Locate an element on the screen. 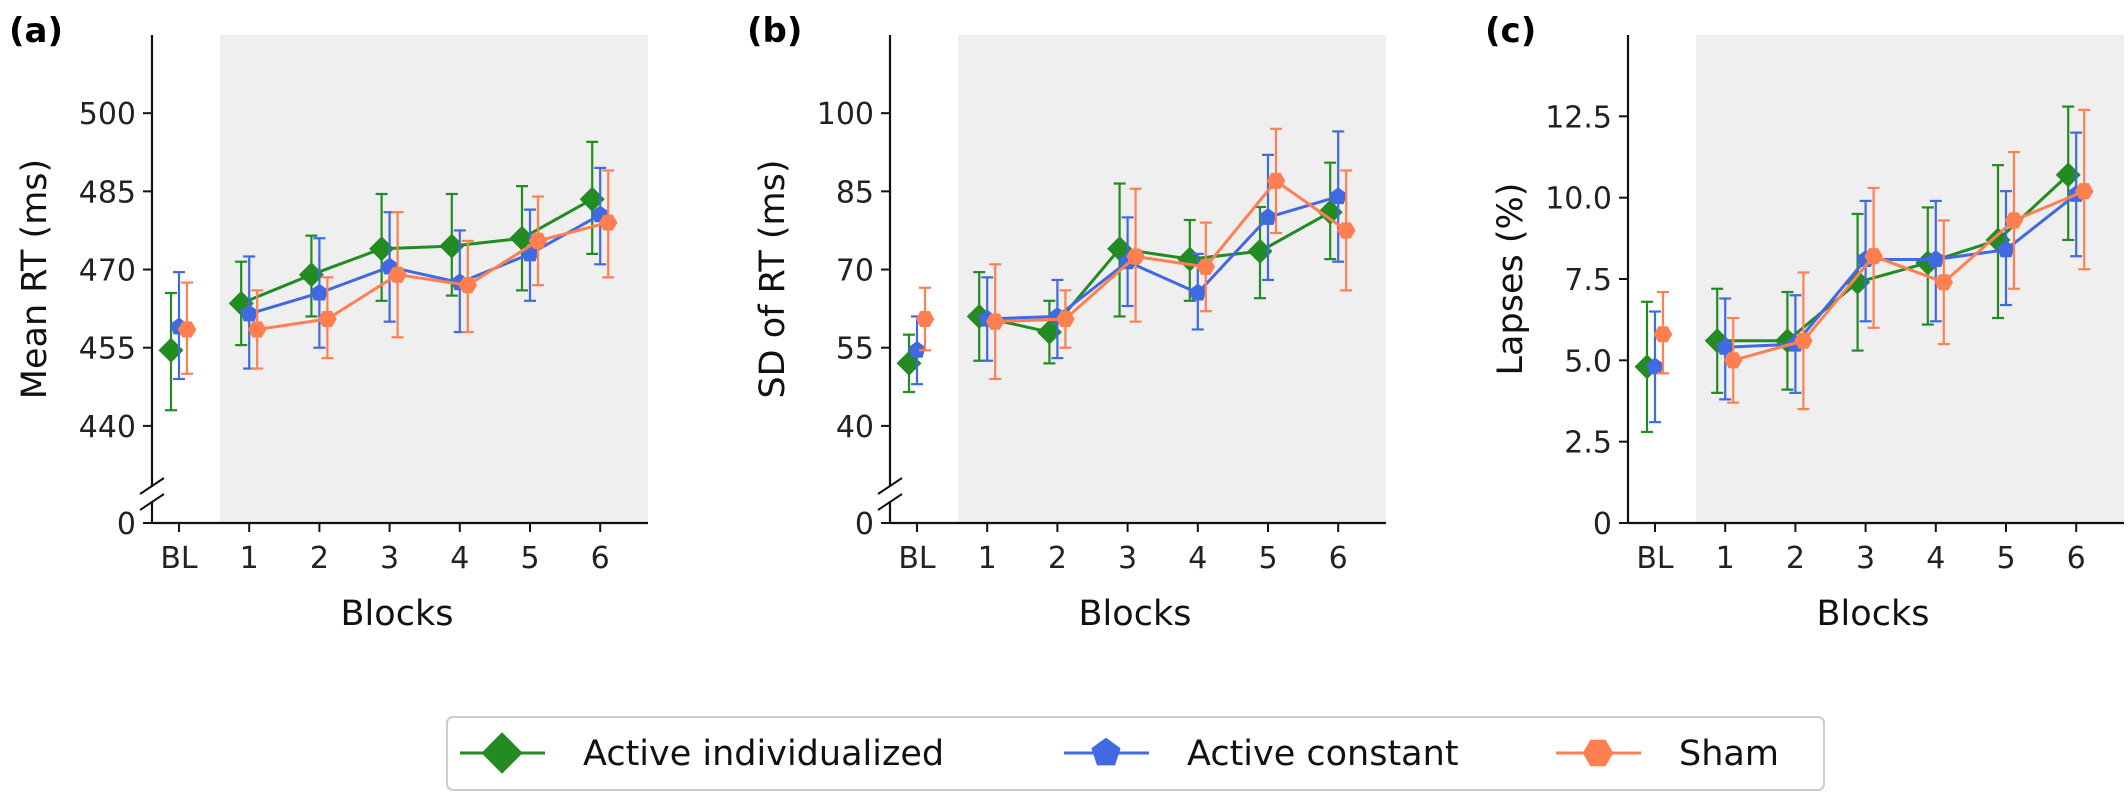 This screenshot has height=801, width=2128. y-tick-label: 100 is located at coordinates (845, 114).